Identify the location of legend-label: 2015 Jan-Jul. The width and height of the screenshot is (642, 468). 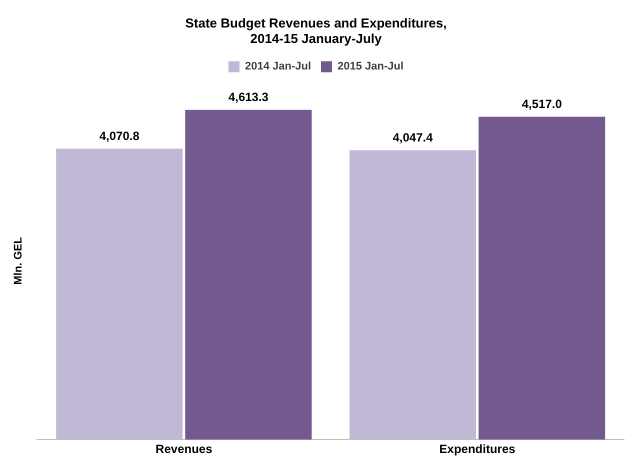
(371, 66).